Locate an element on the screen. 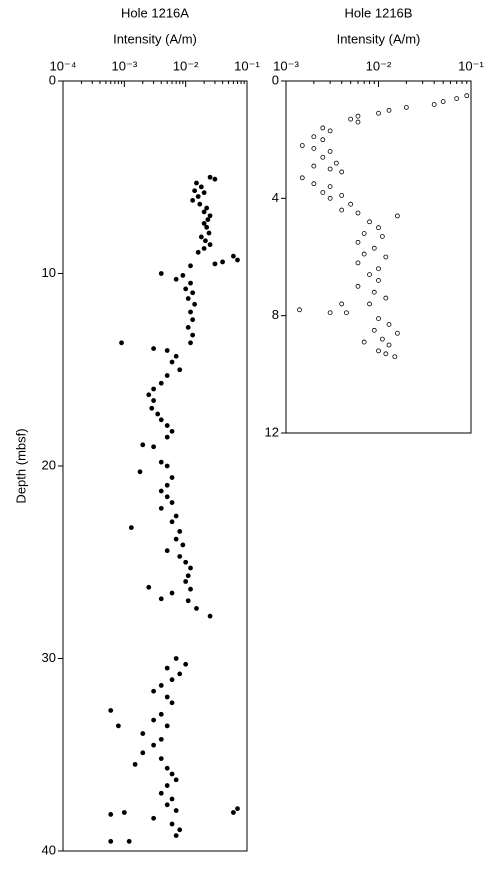 The height and width of the screenshot is (869, 498). y-tick-label: 20 is located at coordinates (49, 464).